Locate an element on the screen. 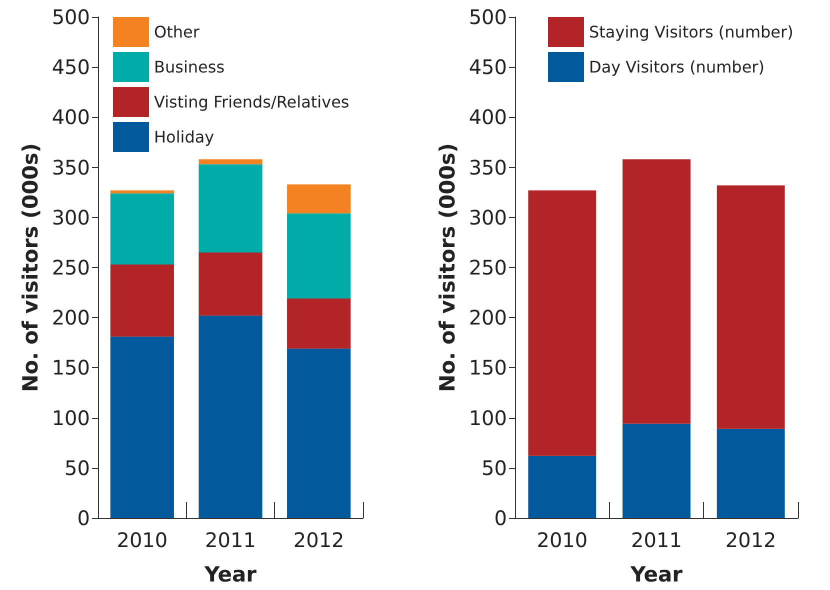  legend-label: Business is located at coordinates (189, 67).